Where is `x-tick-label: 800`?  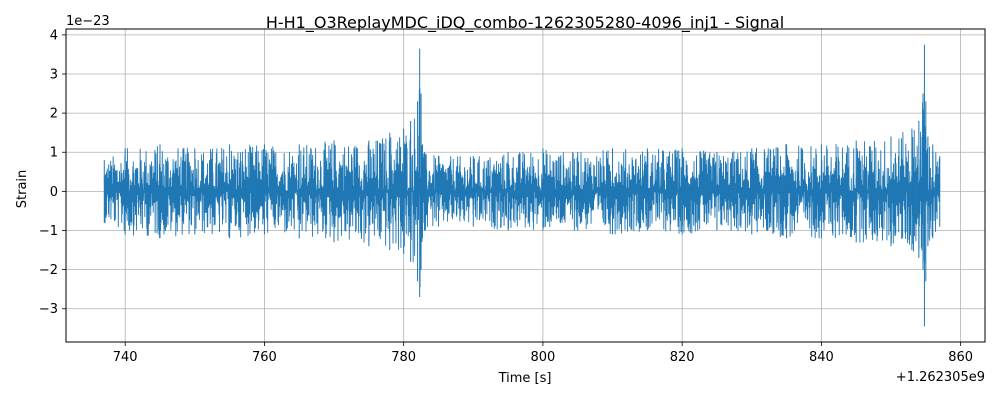 x-tick-label: 800 is located at coordinates (542, 357).